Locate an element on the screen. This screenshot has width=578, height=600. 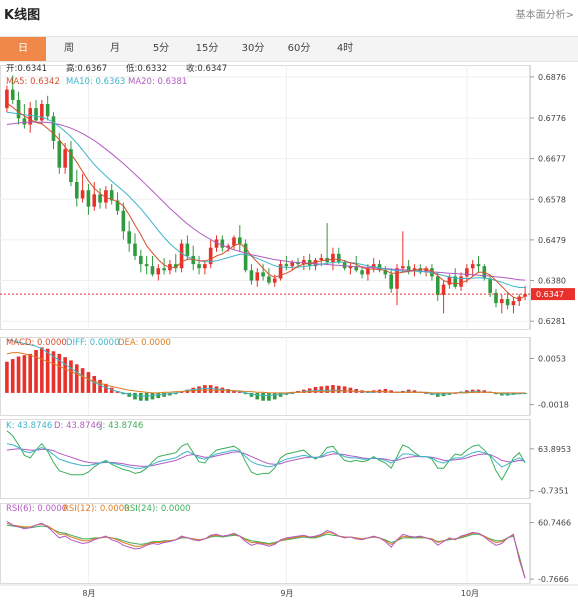
current-price-badge is located at coordinates (553, 294).